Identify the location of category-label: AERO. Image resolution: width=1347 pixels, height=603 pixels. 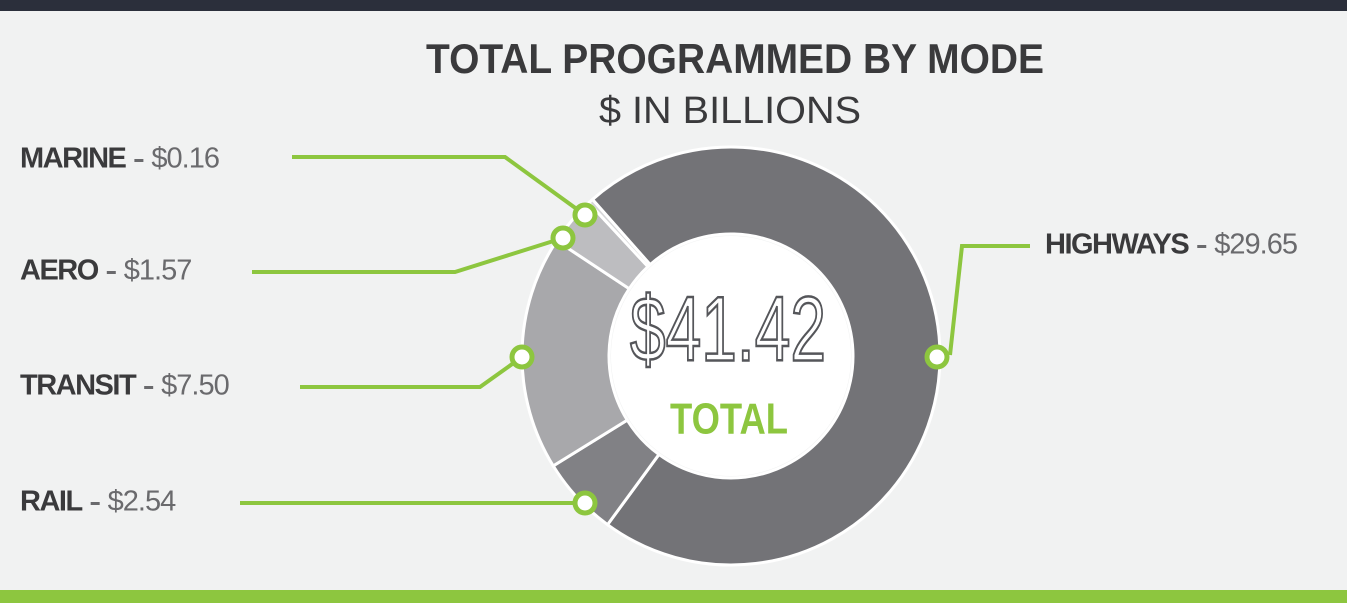
(59, 271).